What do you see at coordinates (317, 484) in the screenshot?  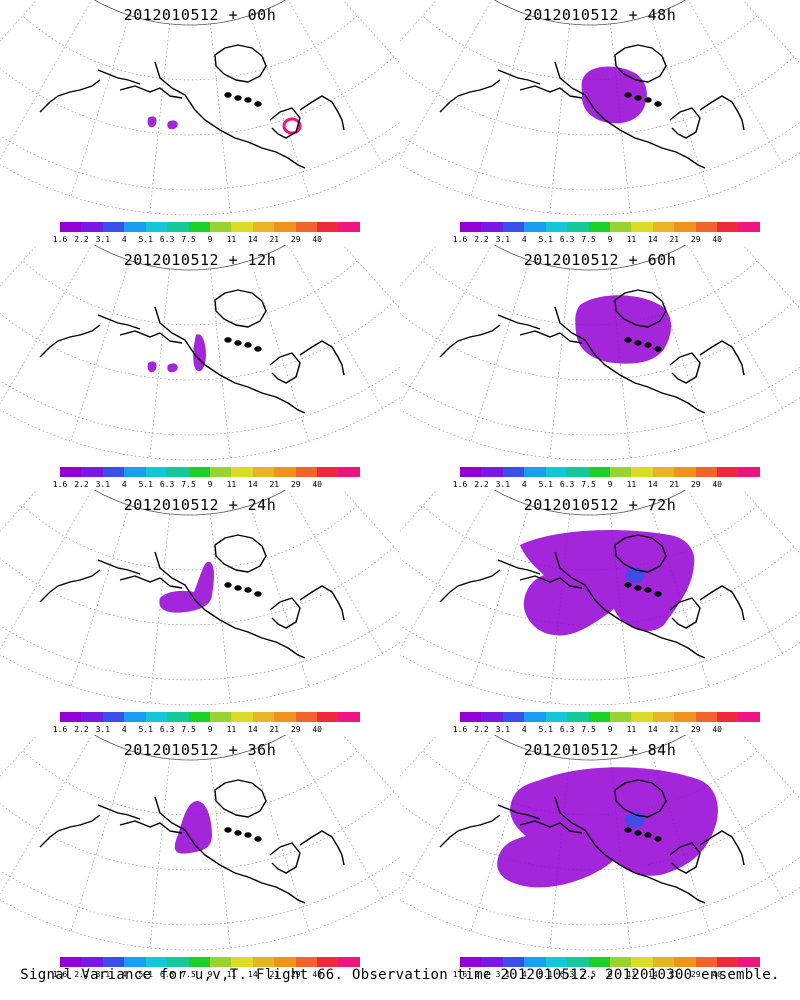 I see `colorbar-label: 40` at bounding box center [317, 484].